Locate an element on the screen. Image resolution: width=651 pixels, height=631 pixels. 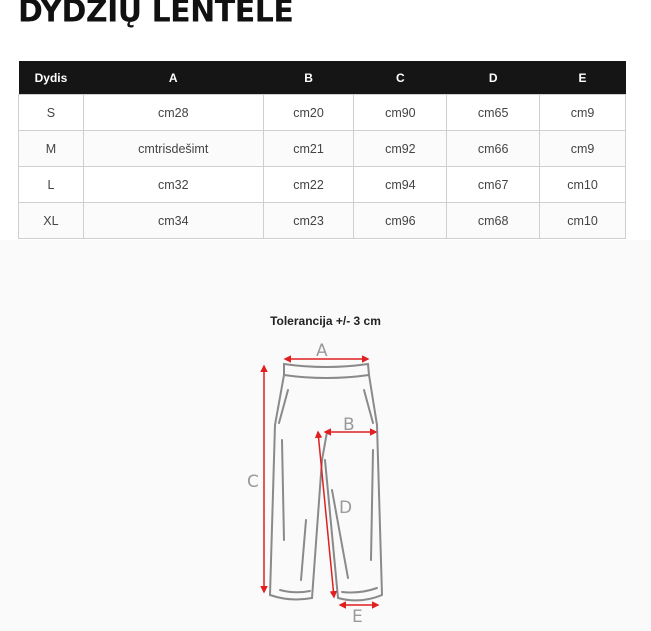
measurement-cell: cm9 is located at coordinates (582, 112).